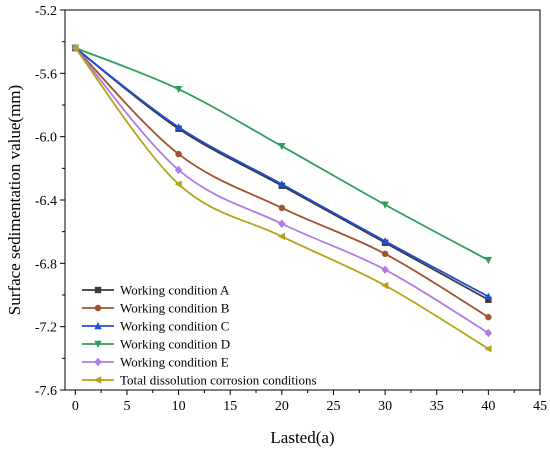  I want to click on x-tick-label: 25, so click(333, 406).